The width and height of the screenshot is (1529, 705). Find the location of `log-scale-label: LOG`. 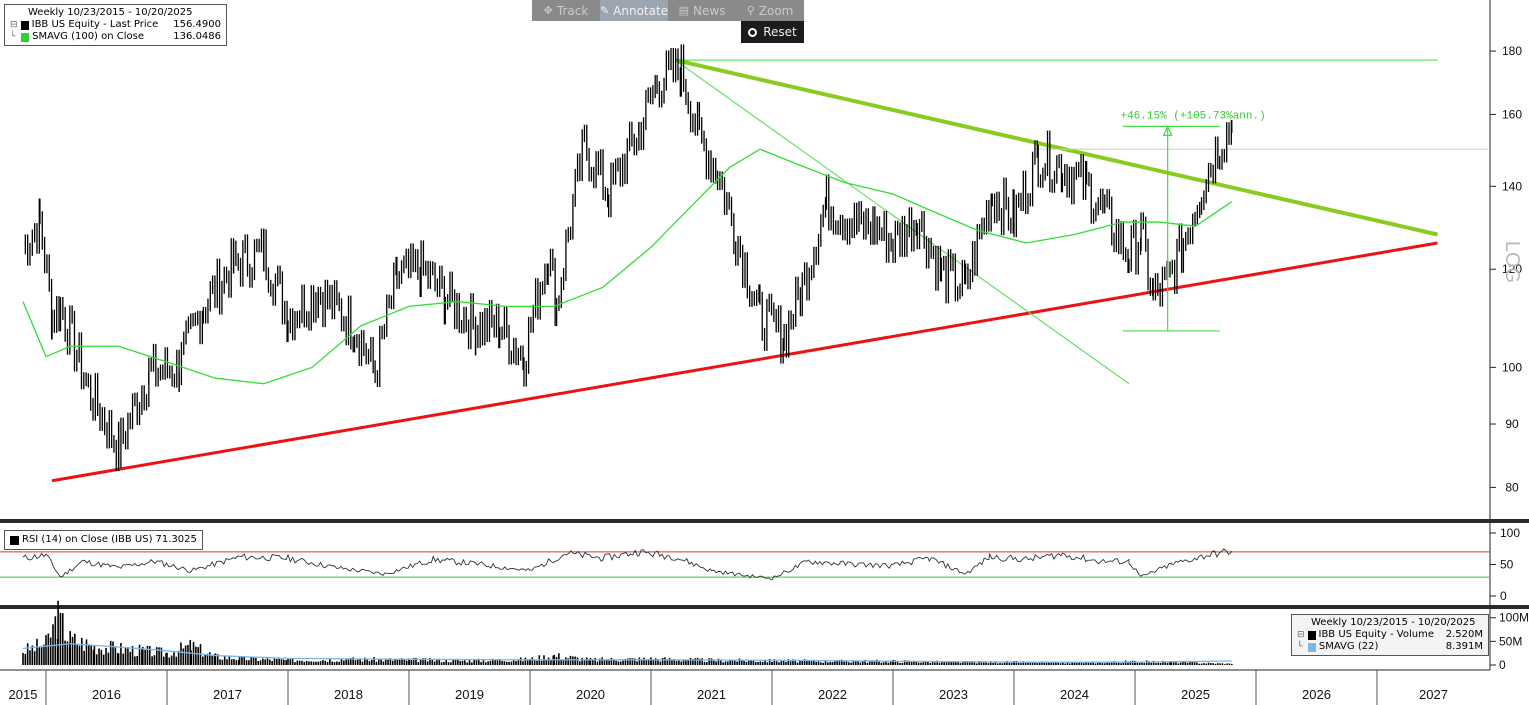

log-scale-label: LOG is located at coordinates (1512, 262).